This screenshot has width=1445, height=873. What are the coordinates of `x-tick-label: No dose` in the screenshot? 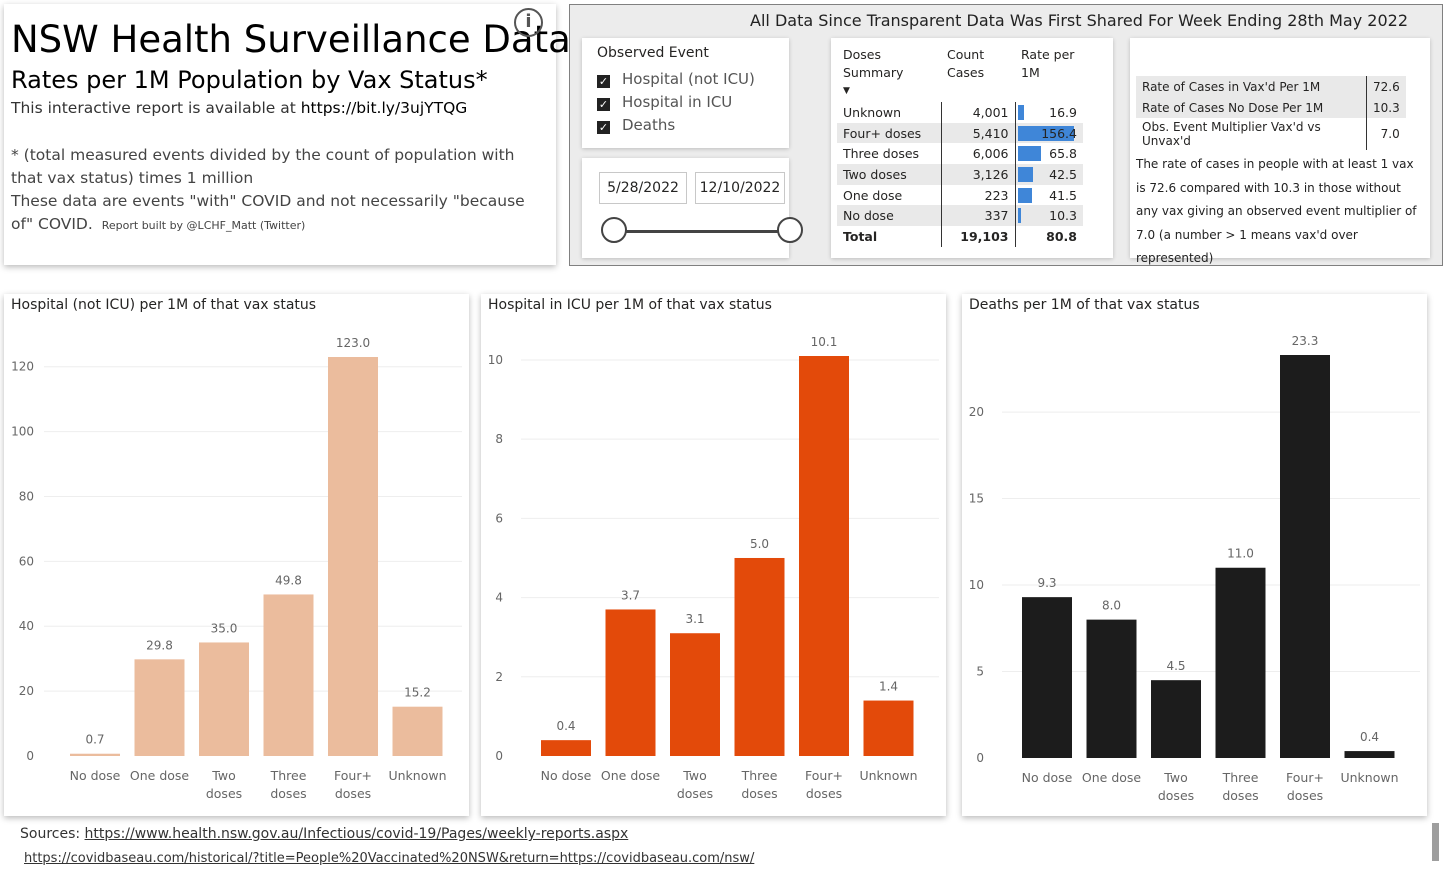 It's located at (1047, 777).